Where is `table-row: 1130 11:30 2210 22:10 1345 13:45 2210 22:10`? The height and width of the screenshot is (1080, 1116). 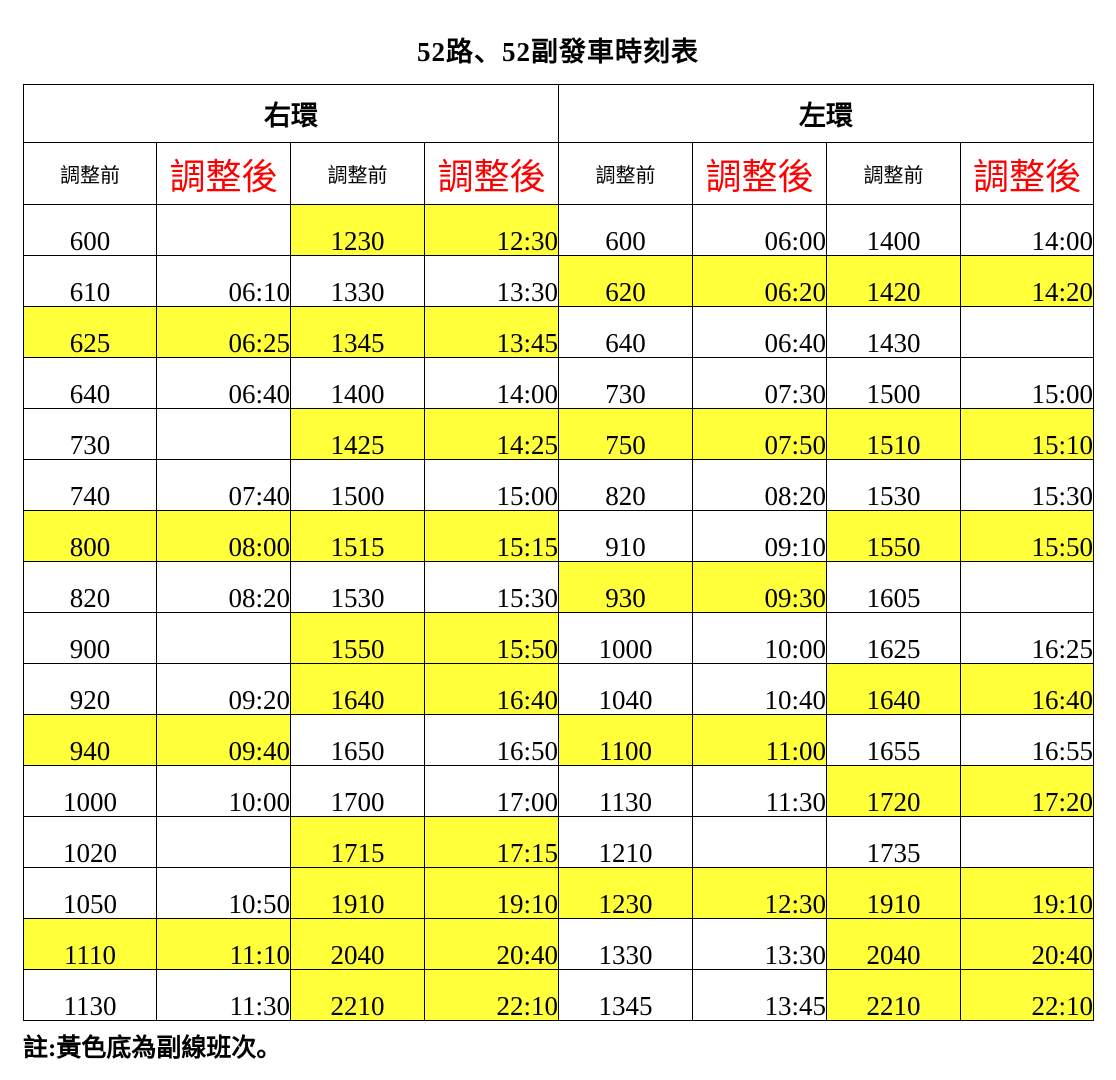 table-row: 1130 11:30 2210 22:10 1345 13:45 2210 22:10 is located at coordinates (558, 995).